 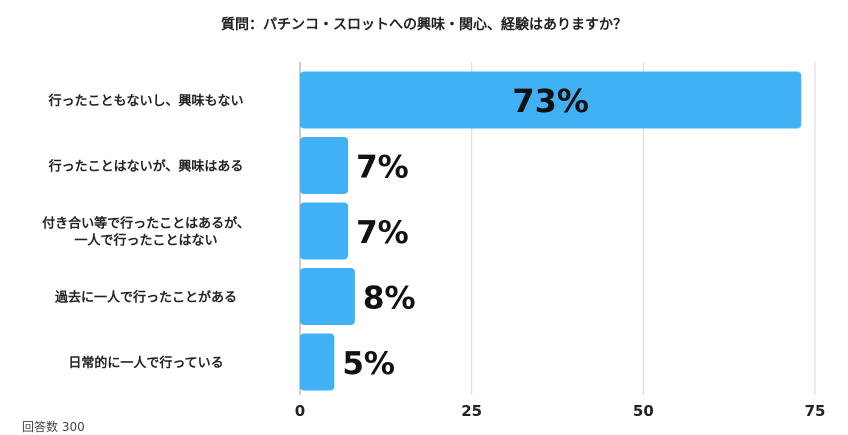 I want to click on category-label-2: 付き合い等で行ったことはあるが、一人で行ったことはない, so click(x=146, y=232).